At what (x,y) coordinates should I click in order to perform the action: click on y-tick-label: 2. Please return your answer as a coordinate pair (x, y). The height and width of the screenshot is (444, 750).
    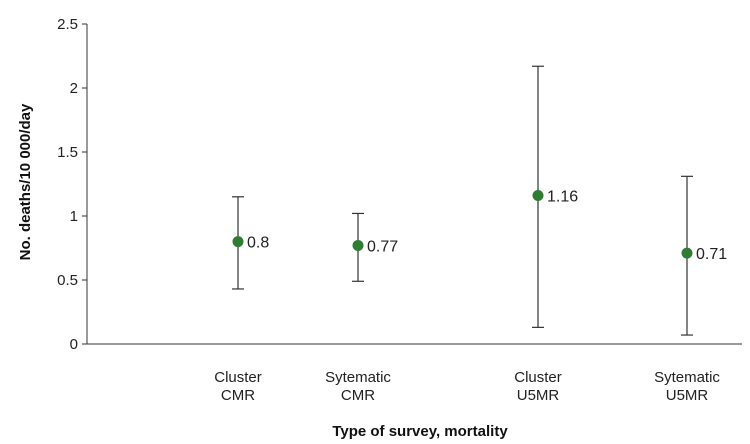
    Looking at the image, I should click on (74, 88).